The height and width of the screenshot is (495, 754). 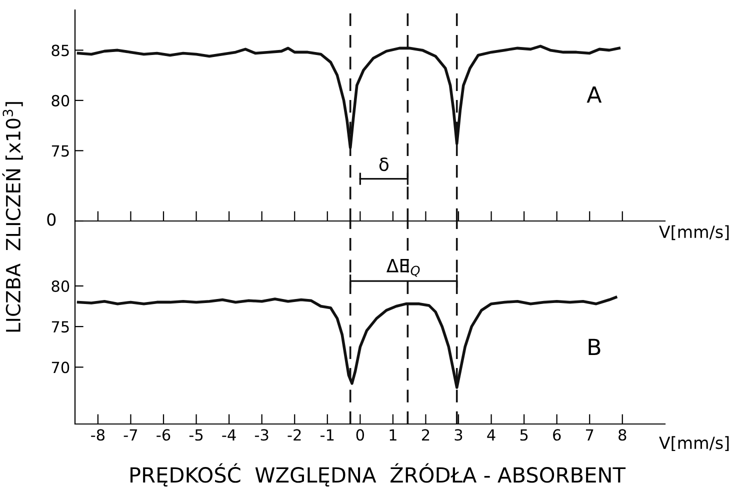 What do you see at coordinates (491, 434) in the screenshot?
I see `x-tick-label: 4` at bounding box center [491, 434].